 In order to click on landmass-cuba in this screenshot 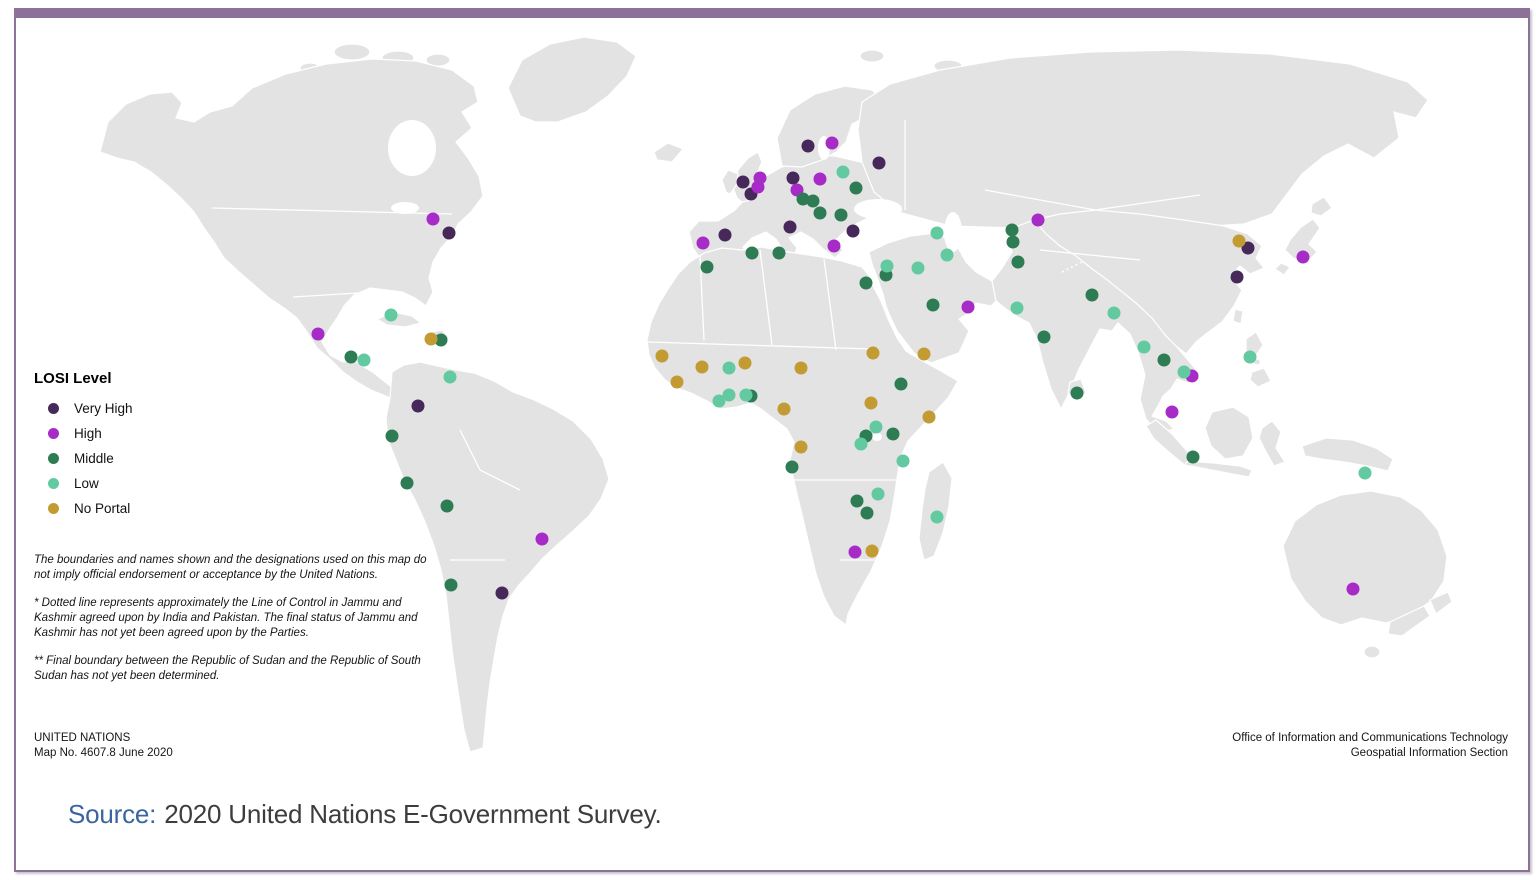, I will do `click(399, 319)`.